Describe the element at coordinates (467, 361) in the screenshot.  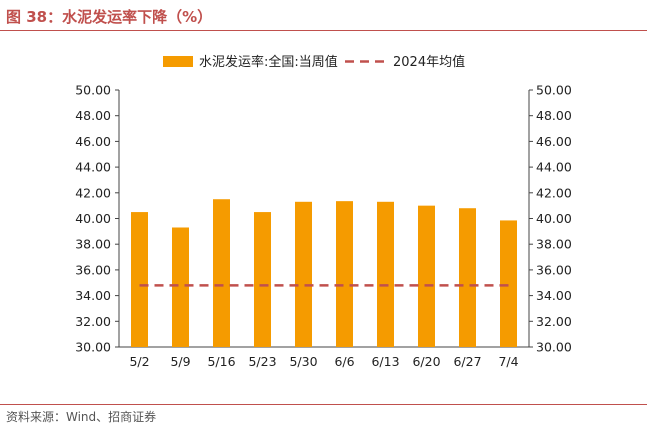
I see `x-tick-label: 6/27` at that location.